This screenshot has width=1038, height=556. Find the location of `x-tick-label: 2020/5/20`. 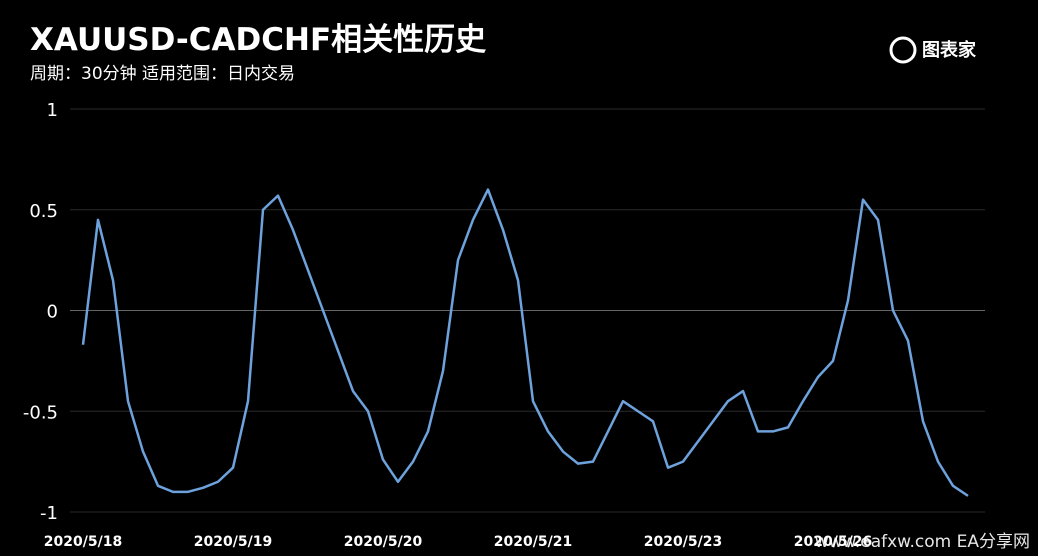

x-tick-label: 2020/5/20 is located at coordinates (383, 542).